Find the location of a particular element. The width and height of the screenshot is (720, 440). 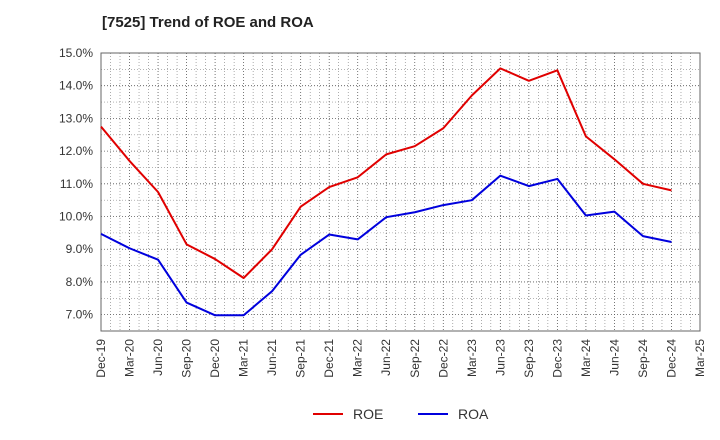

x-tick-label: Mar-25 is located at coordinates (700, 358).